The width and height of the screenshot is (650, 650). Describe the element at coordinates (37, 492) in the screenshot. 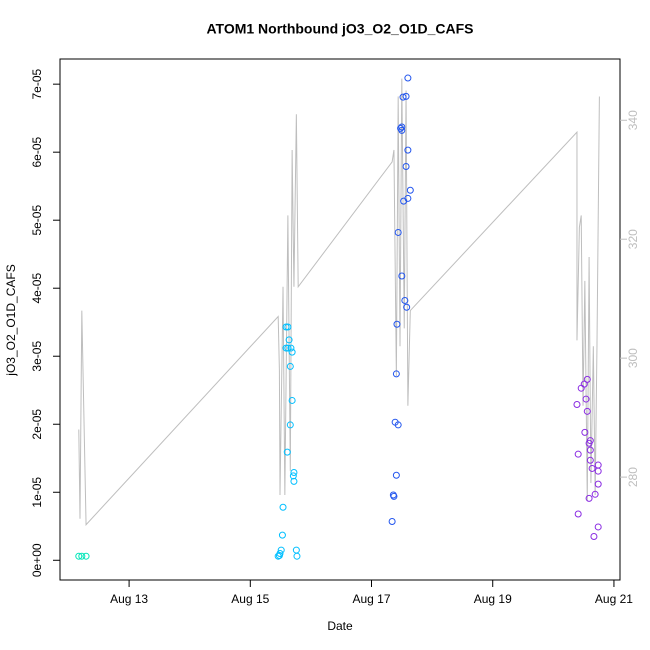

I see `y-tick-label: 1e-05` at that location.